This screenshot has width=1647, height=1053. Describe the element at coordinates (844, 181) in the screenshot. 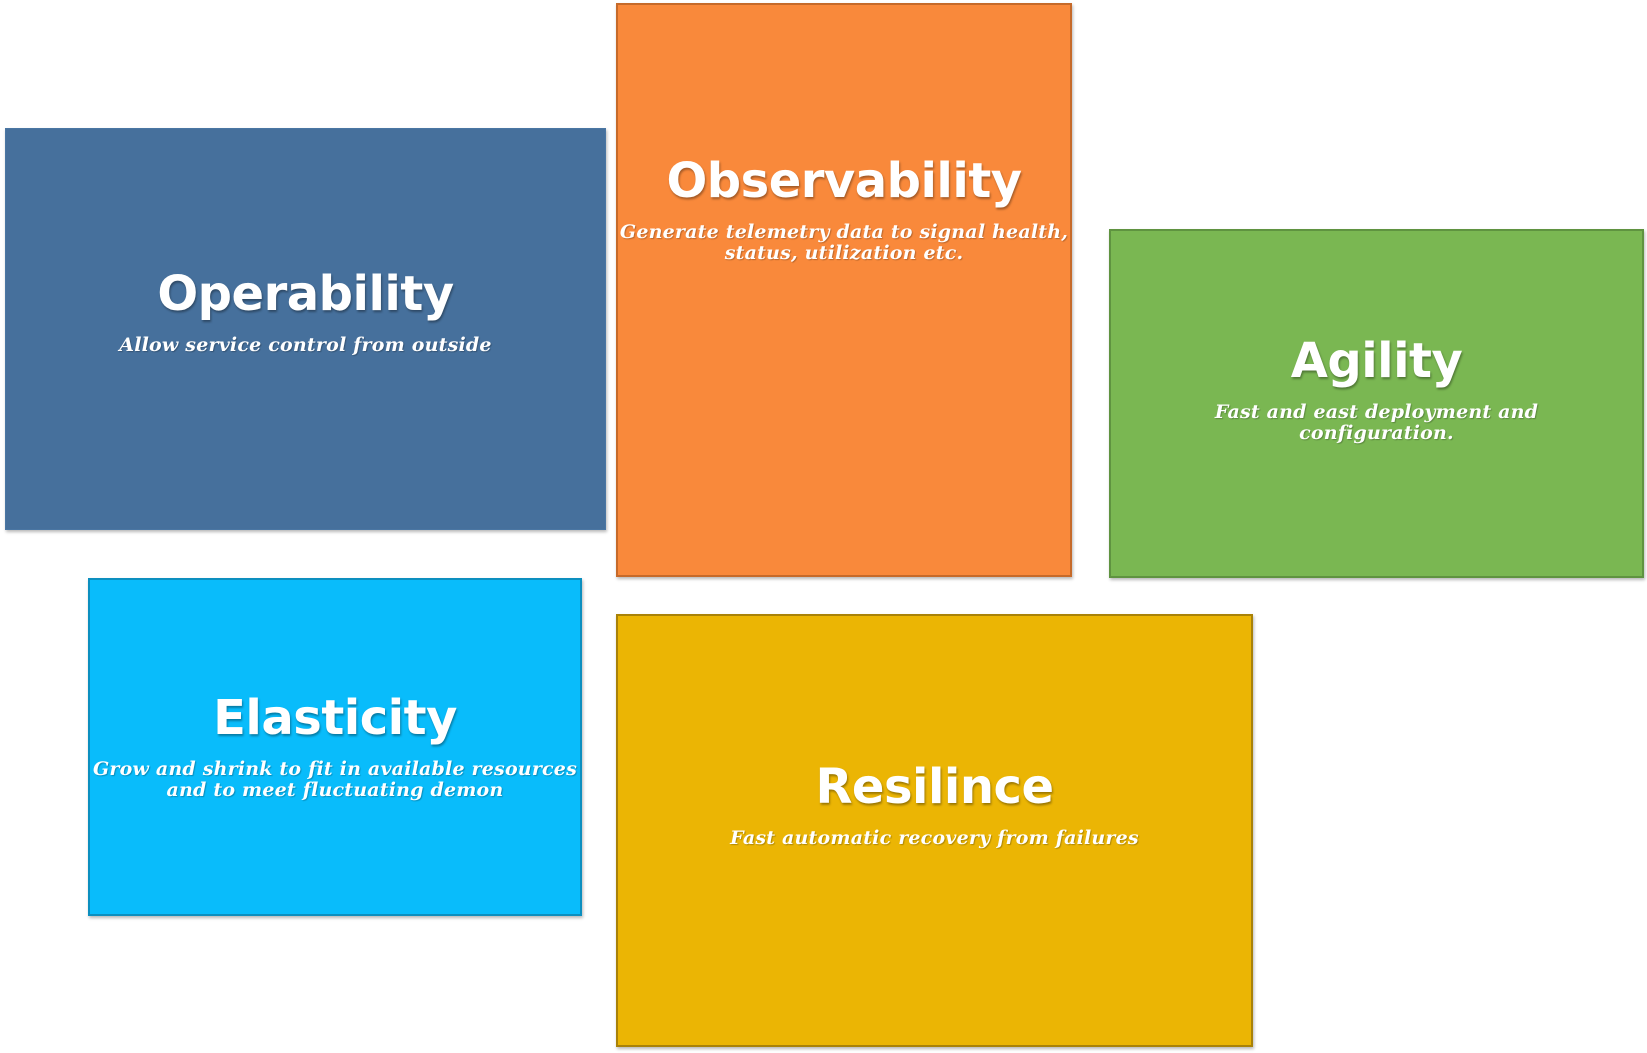

I see `observability-title: Observability` at that location.